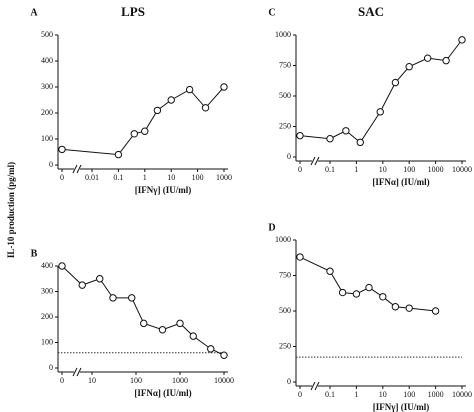  I want to click on y-tick-label: 200, so click(47, 112).